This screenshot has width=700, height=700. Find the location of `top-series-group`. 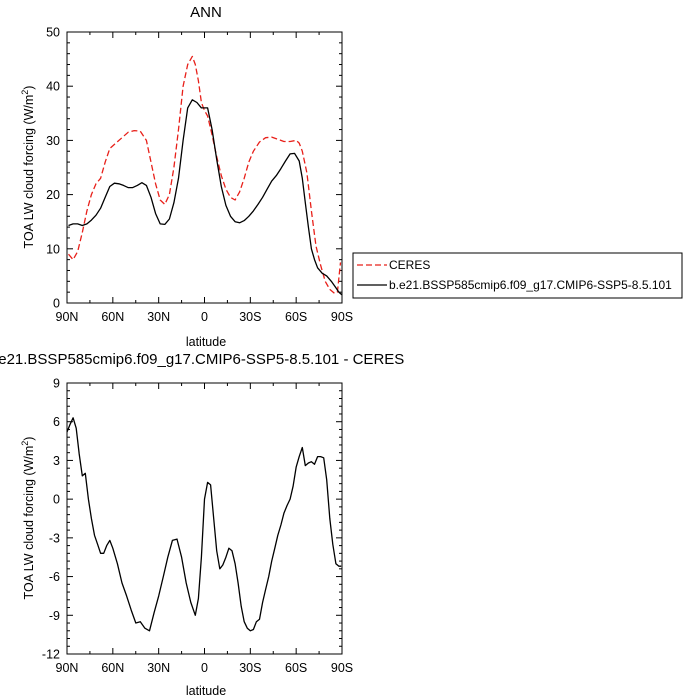

top-series-group is located at coordinates (205, 175).